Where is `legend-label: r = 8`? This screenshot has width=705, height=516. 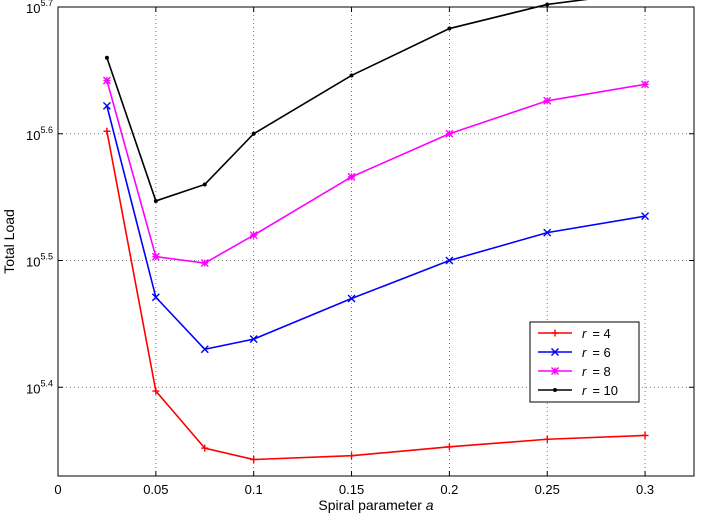
legend-label: r = 8 is located at coordinates (596, 371).